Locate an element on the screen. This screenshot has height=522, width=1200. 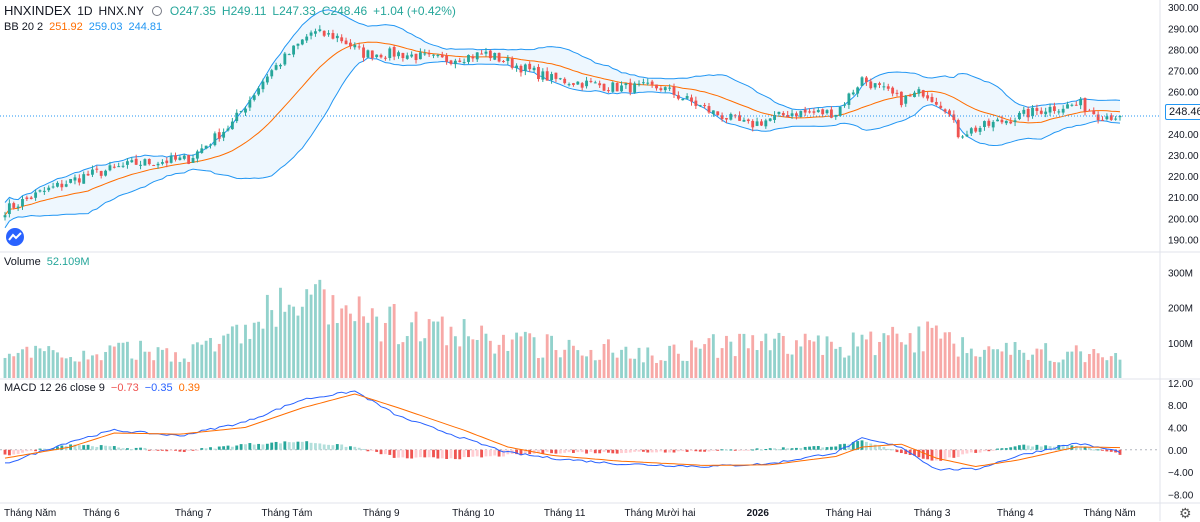
bb-legend: BB 20 2 251.92 259.03 244.81 is located at coordinates (83, 27).